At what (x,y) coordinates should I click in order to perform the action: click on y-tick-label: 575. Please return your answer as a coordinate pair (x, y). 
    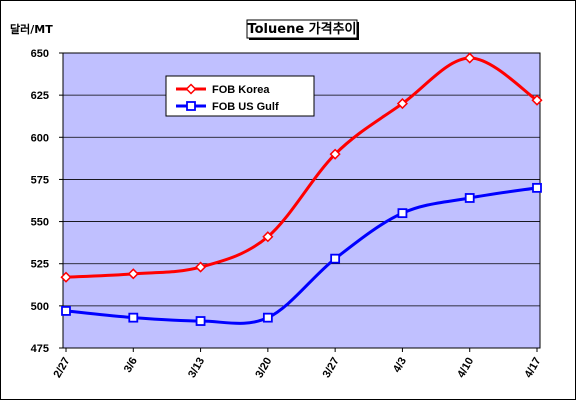
    Looking at the image, I should click on (40, 180).